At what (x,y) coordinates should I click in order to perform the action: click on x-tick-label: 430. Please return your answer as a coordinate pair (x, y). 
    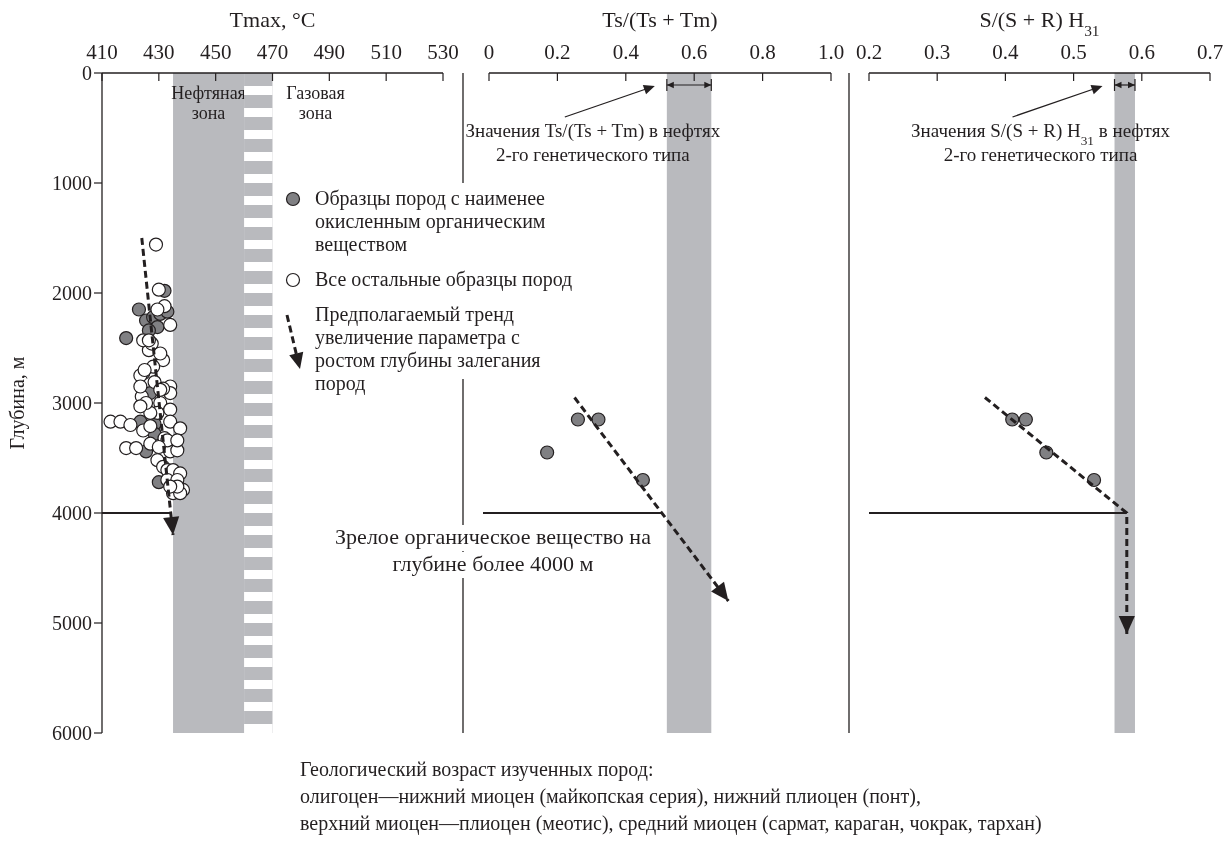
    Looking at the image, I should click on (159, 52).